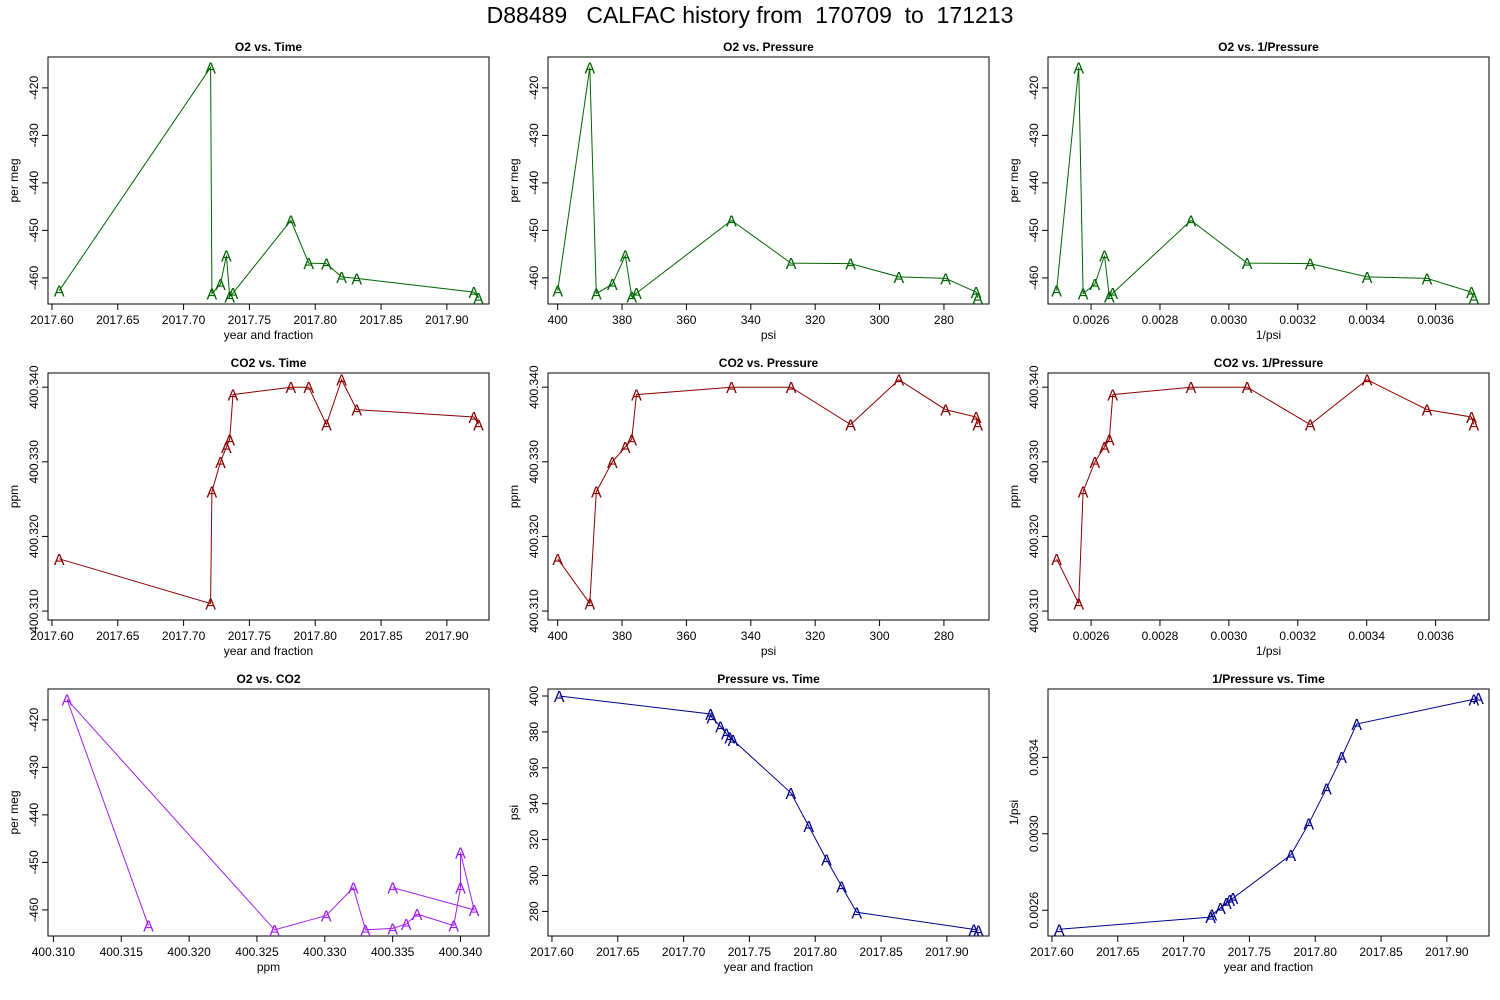 This screenshot has width=1500, height=1000. Describe the element at coordinates (815, 636) in the screenshot. I see `x-tick-label: 320` at that location.